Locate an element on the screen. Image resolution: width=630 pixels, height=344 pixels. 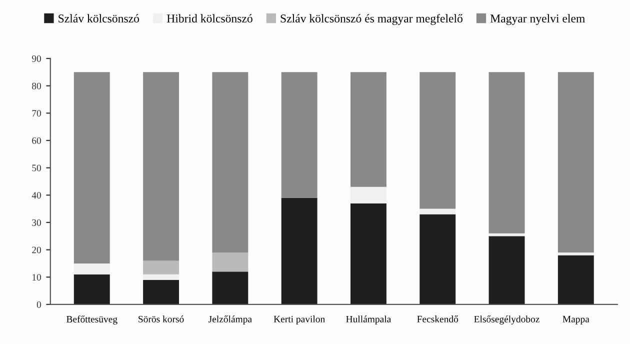
x-tick-label: Mappa is located at coordinates (576, 320).